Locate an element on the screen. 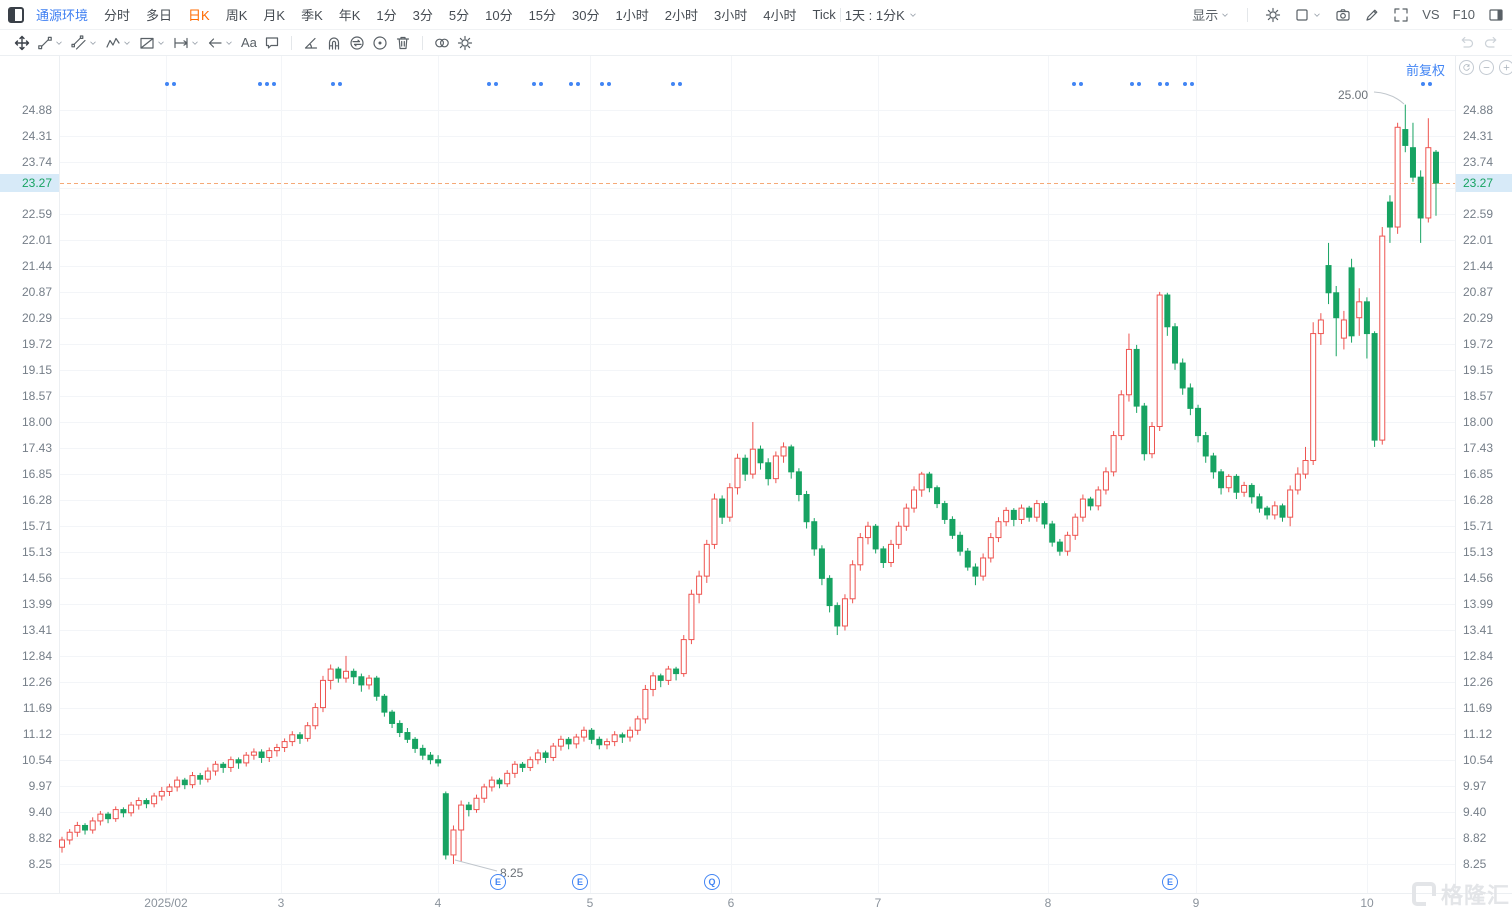  period-tab-10: 10分 is located at coordinates (499, 15).